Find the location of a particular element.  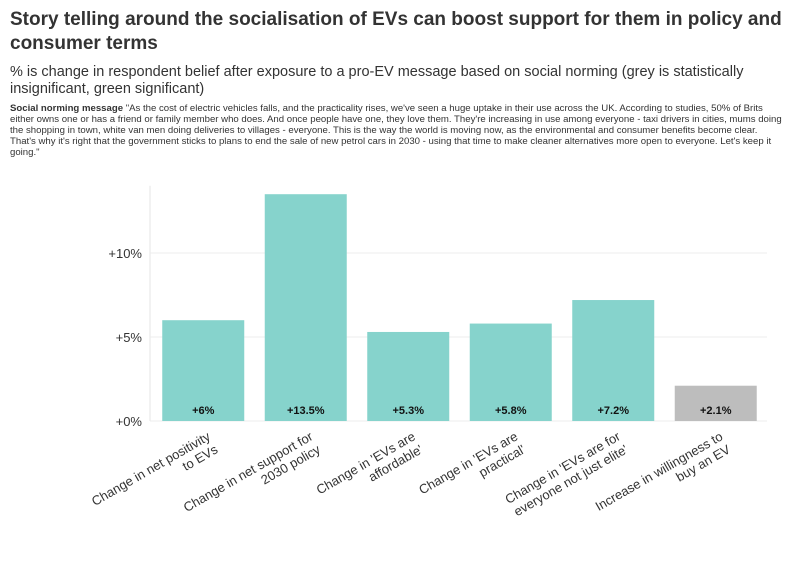

note-label: Social norming message is located at coordinates (67, 108).